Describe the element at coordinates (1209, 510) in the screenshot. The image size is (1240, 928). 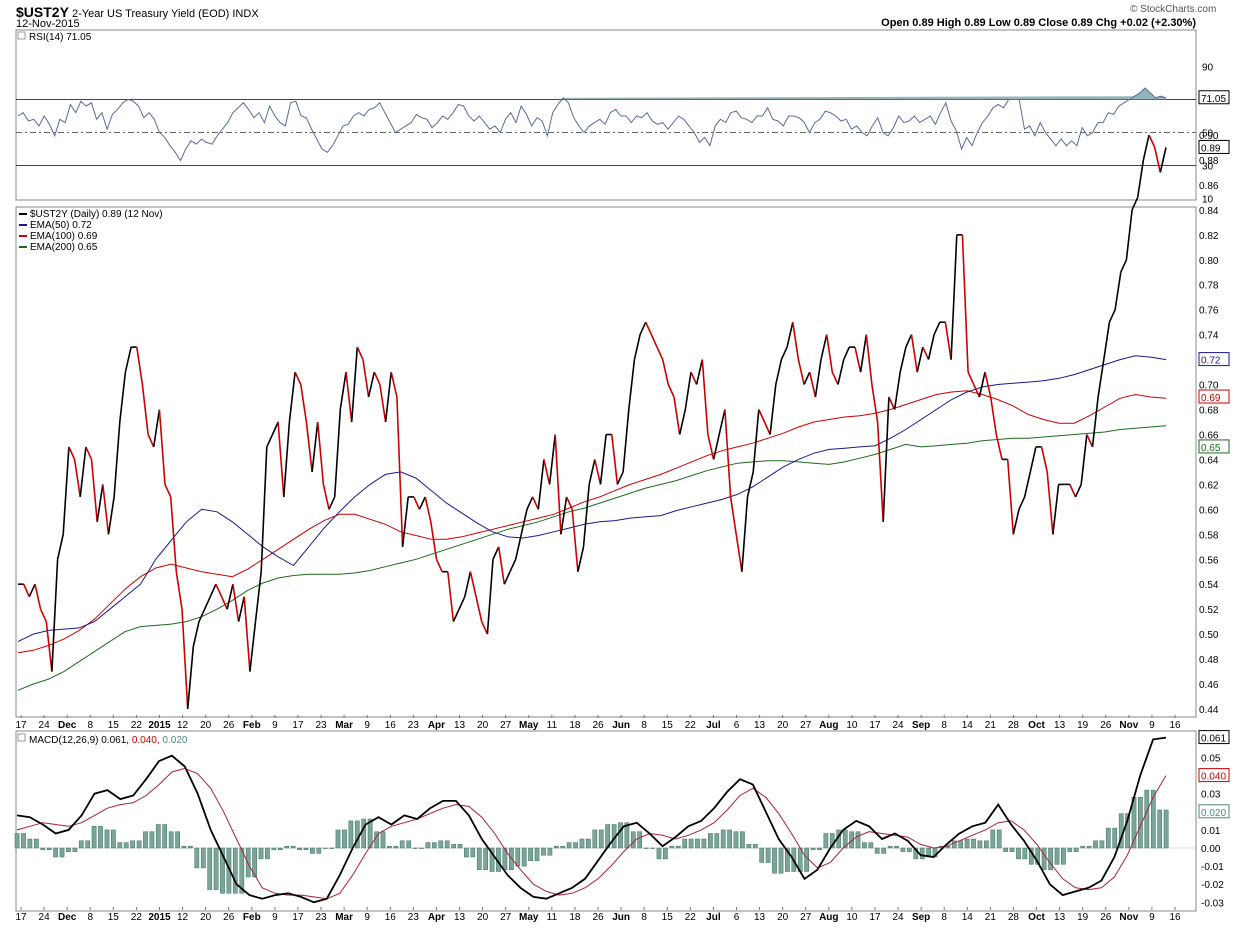
I see `price-tick-label: 0.60` at that location.